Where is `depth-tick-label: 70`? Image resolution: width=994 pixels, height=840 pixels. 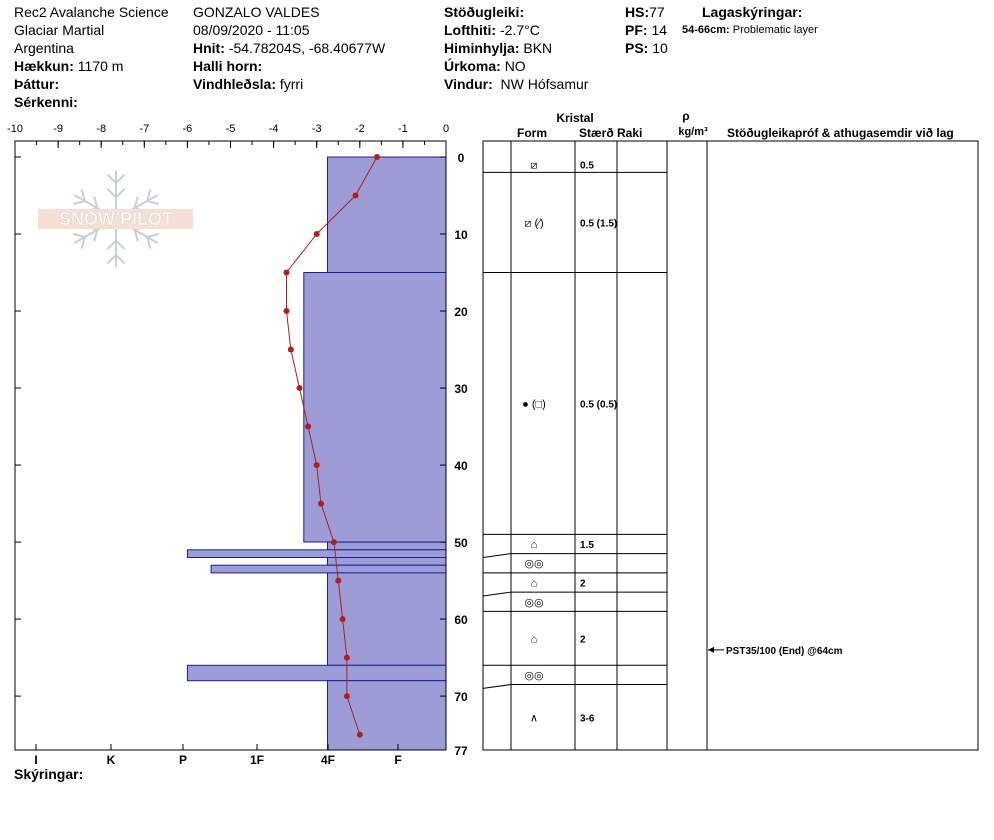
depth-tick-label: 70 is located at coordinates (461, 697).